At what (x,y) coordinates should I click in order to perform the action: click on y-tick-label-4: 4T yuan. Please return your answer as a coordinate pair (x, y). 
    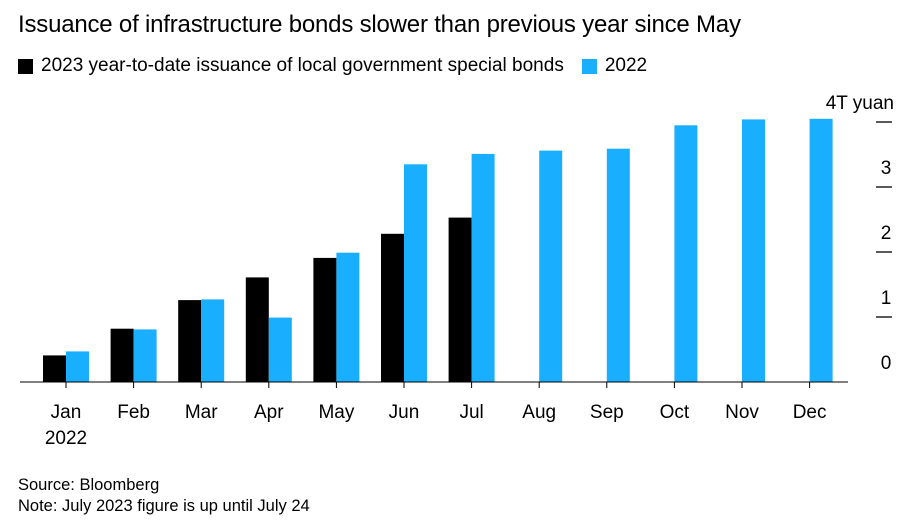
    Looking at the image, I should click on (860, 103).